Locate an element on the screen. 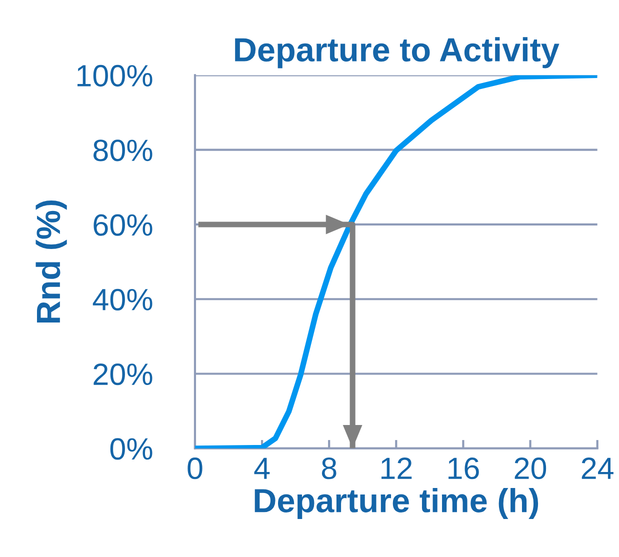 Image resolution: width=619 pixels, height=557 pixels. y-tick-label: 0% is located at coordinates (131, 449).